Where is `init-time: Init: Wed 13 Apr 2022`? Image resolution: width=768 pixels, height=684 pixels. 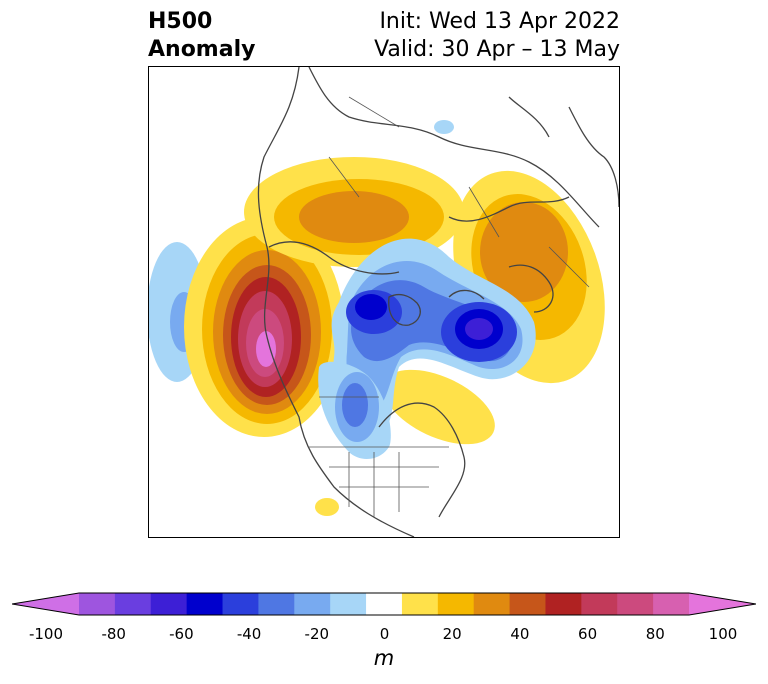 init-time: Init: Wed 13 Apr 2022 is located at coordinates (499, 21).